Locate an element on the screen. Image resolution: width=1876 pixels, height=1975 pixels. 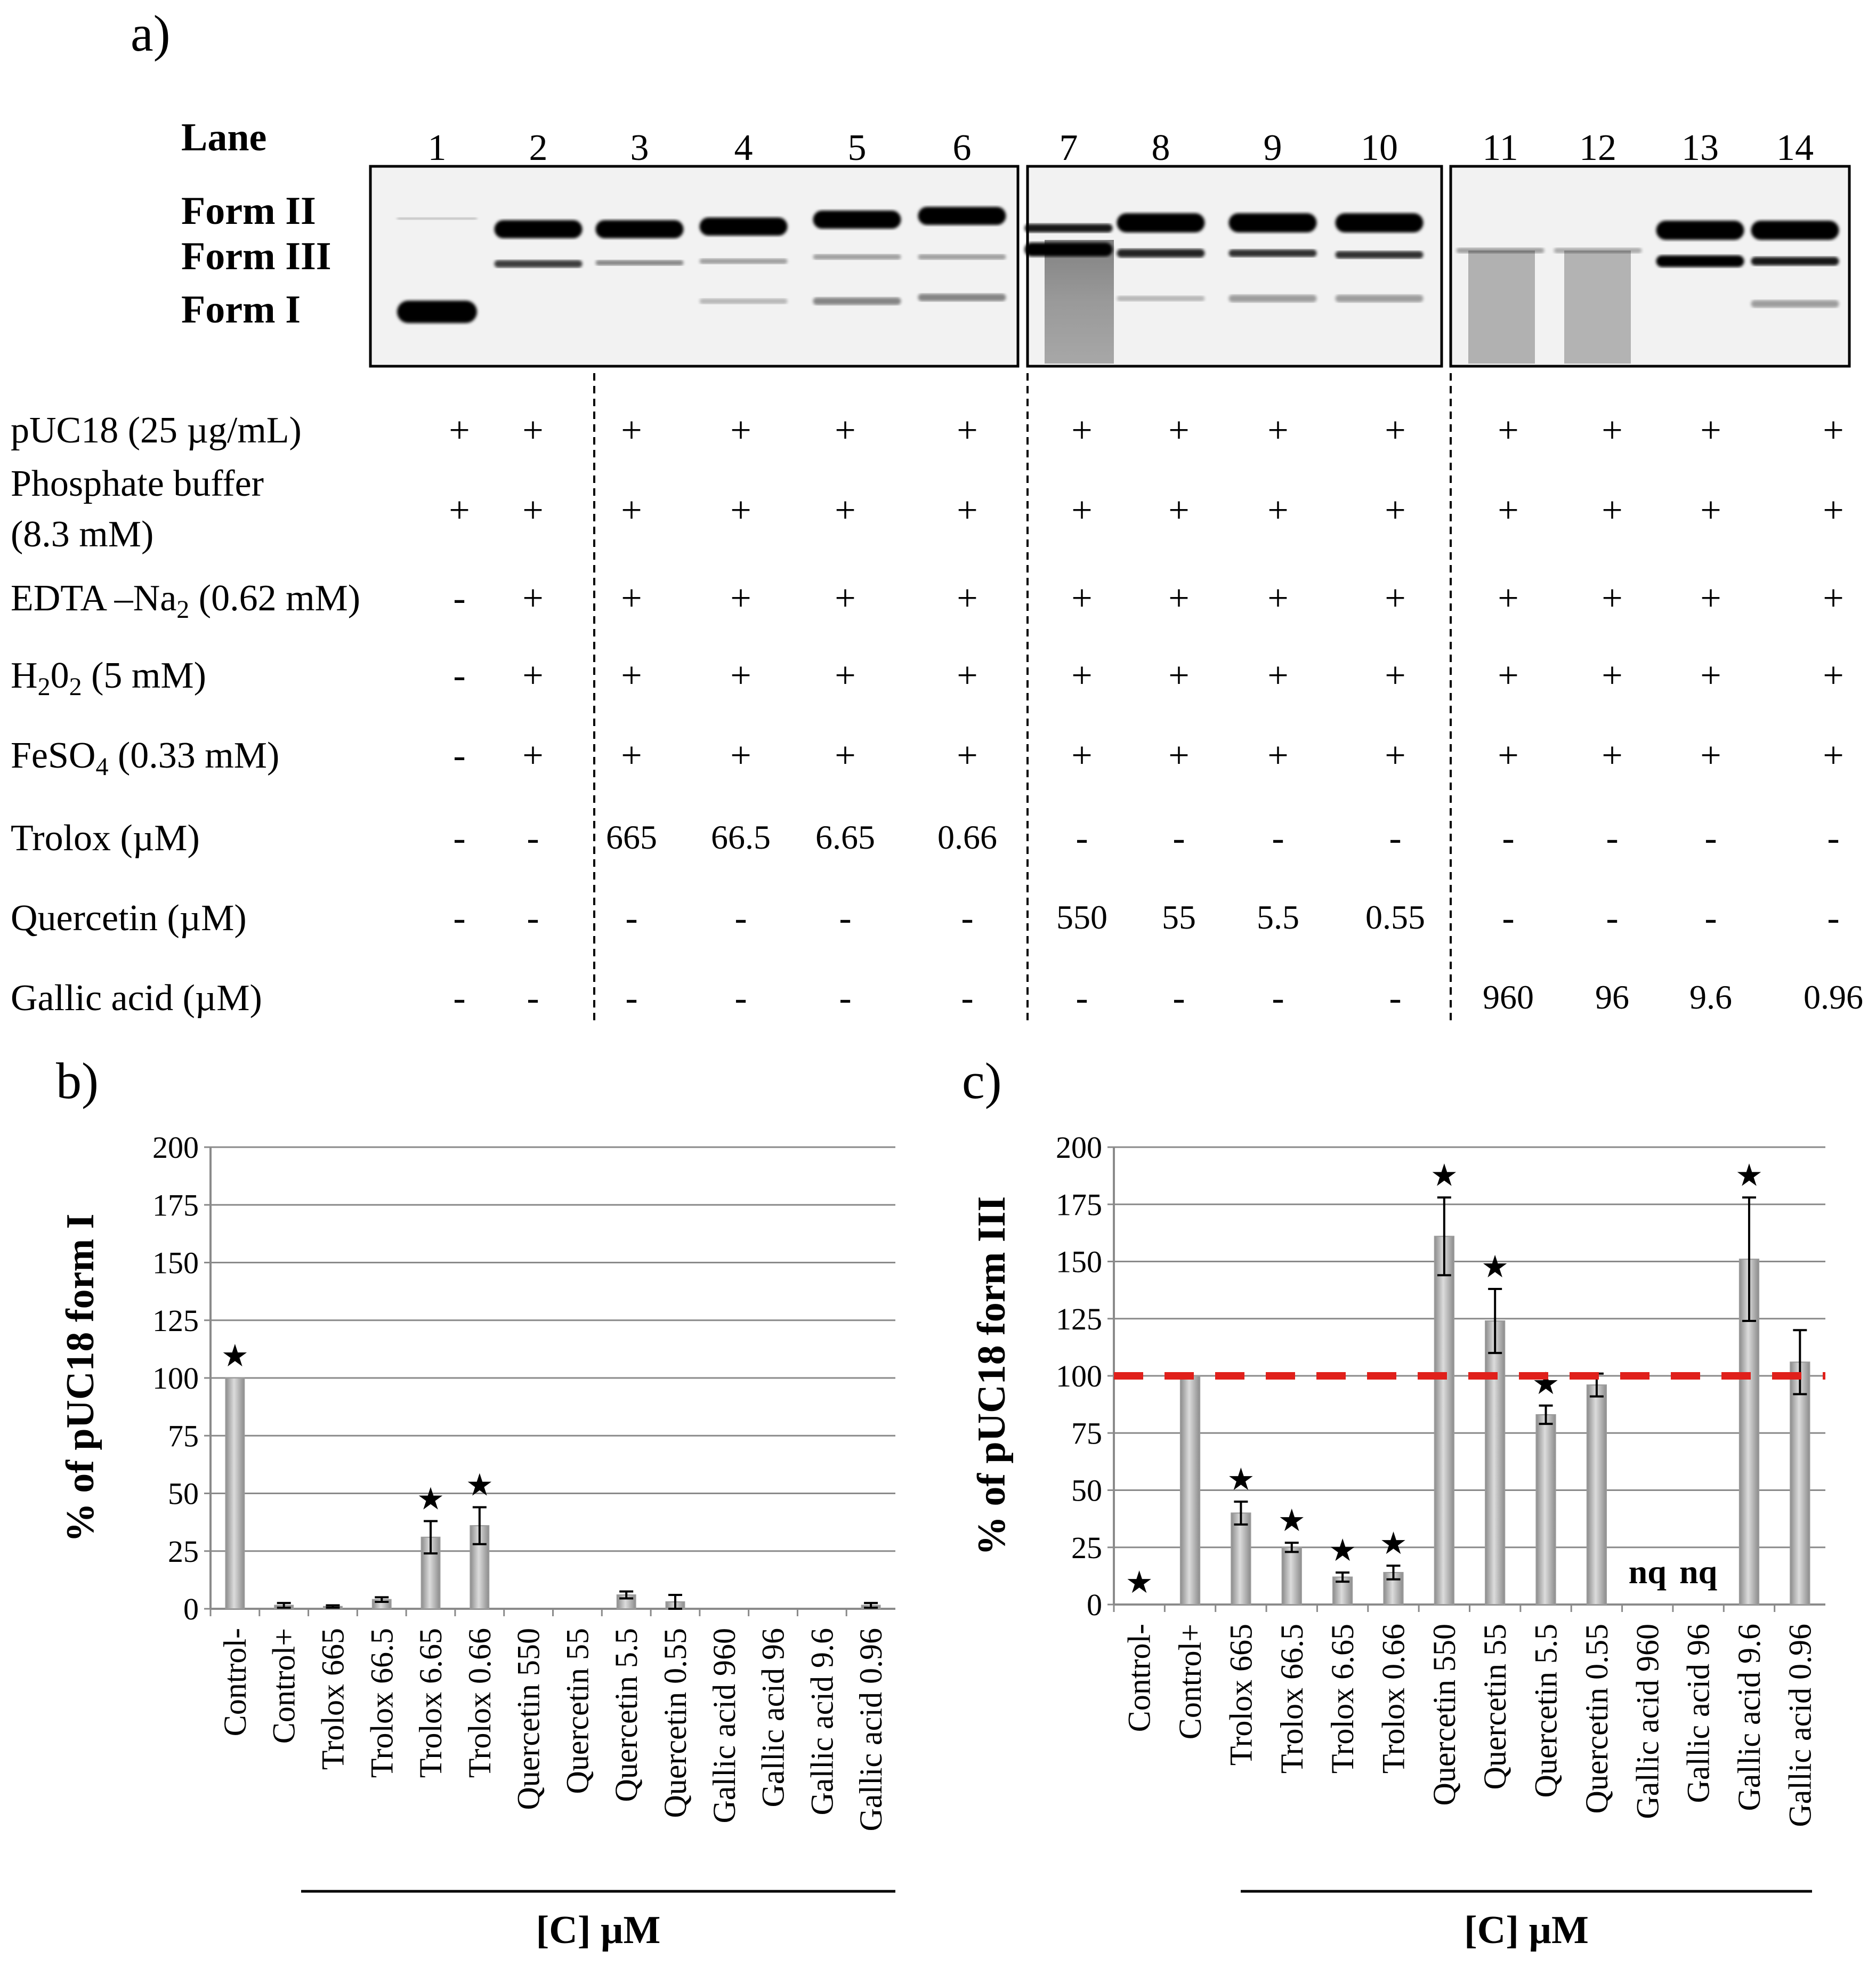
significance-star: ★ is located at coordinates (480, 1485).